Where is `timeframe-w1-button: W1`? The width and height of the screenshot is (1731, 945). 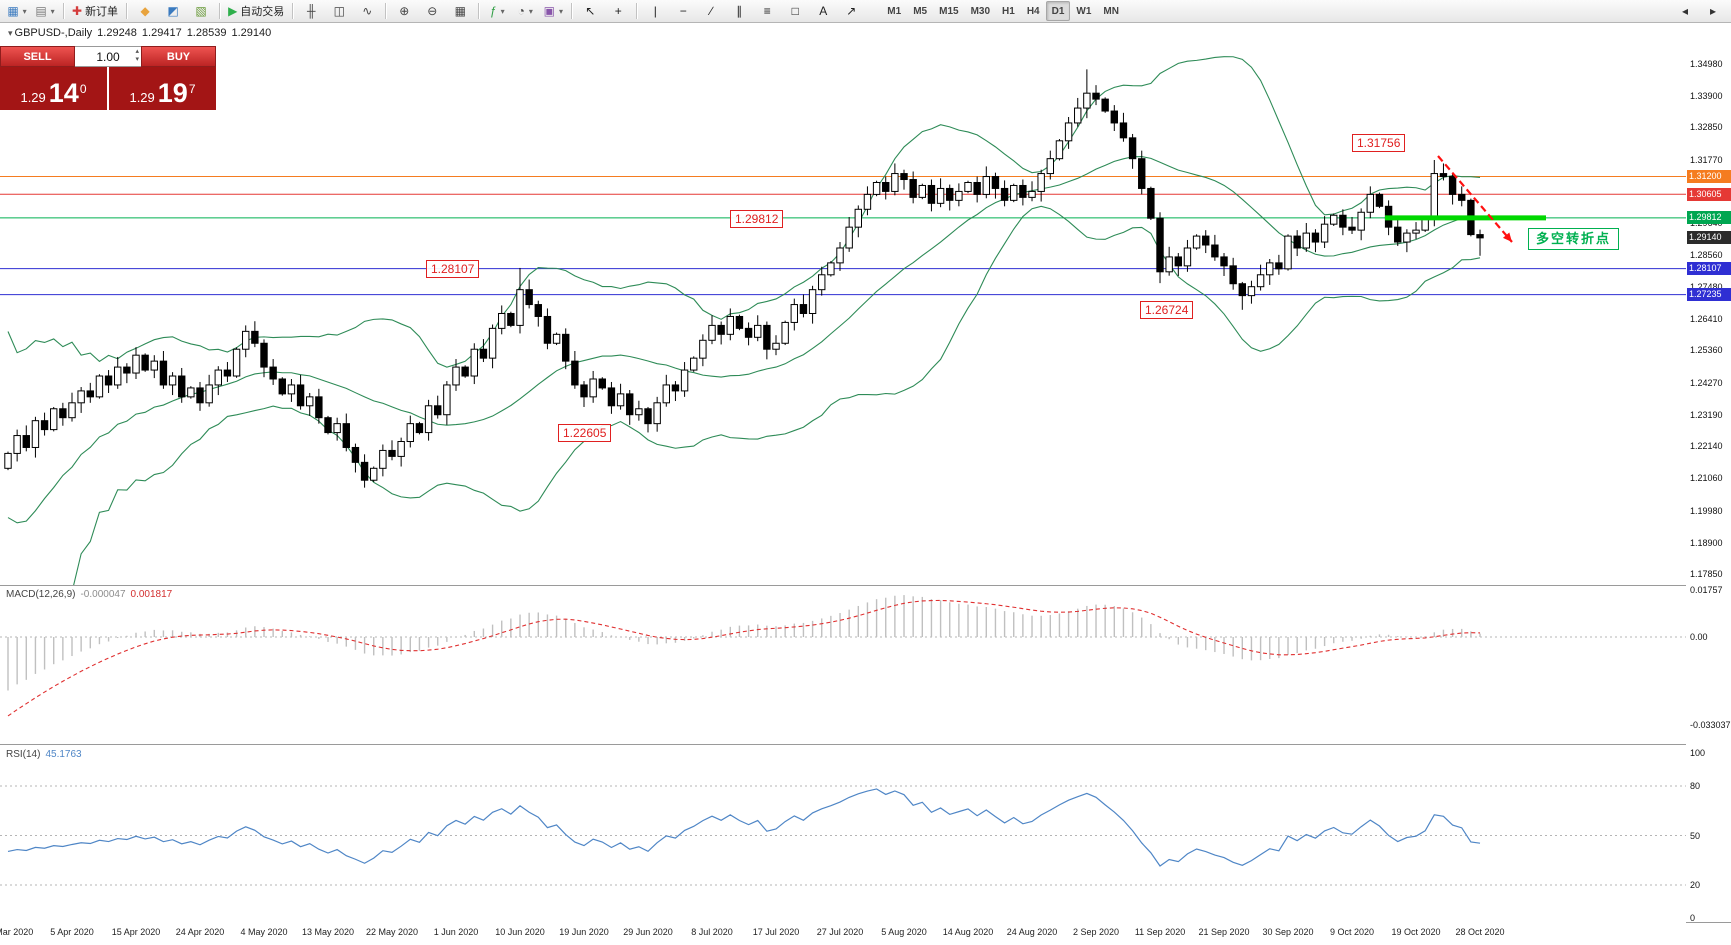
timeframe-w1-button: W1 is located at coordinates (1084, 11).